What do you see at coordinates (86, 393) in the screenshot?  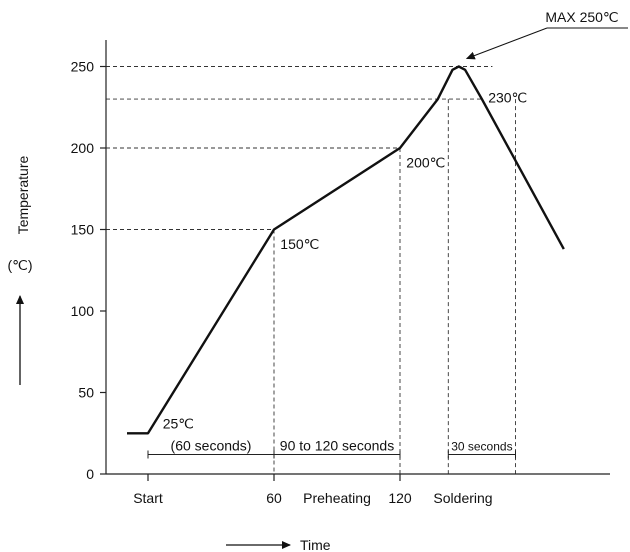 I see `y-tick-label: 50` at bounding box center [86, 393].